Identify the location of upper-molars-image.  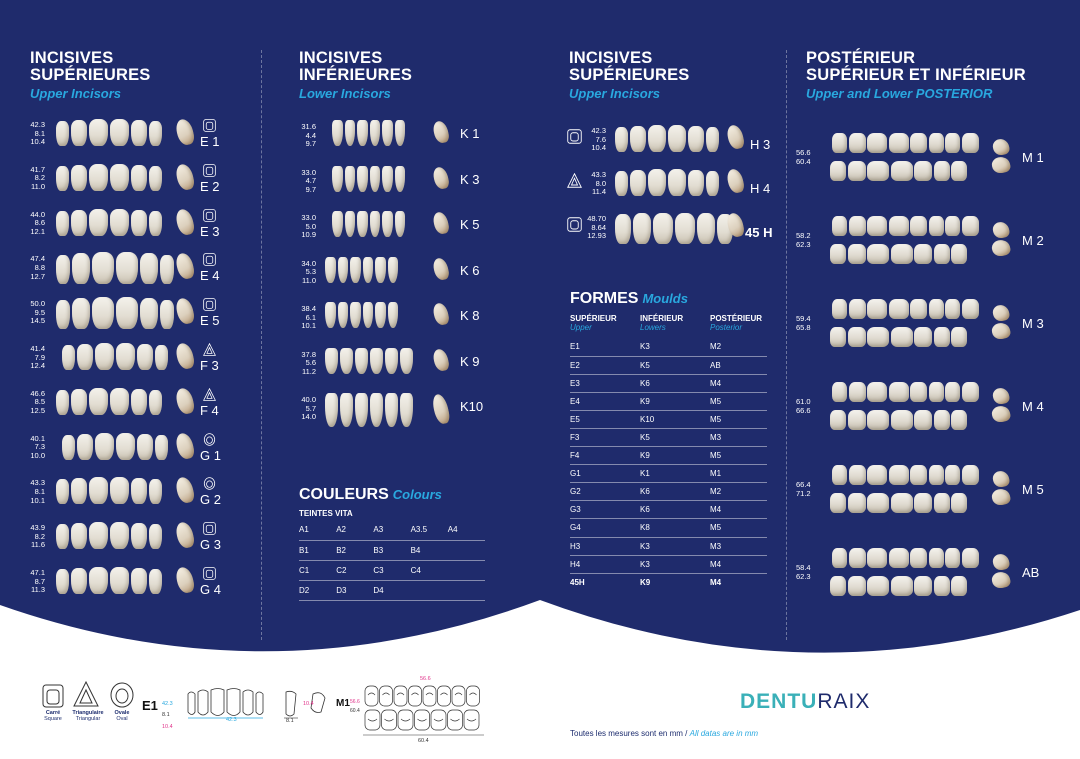
(906, 225).